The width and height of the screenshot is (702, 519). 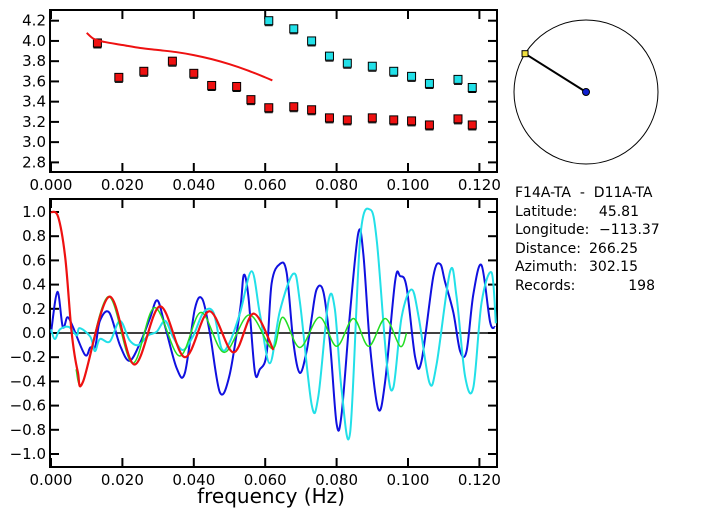 What do you see at coordinates (613, 248) in the screenshot?
I see `distance-value: 266.25` at bounding box center [613, 248].